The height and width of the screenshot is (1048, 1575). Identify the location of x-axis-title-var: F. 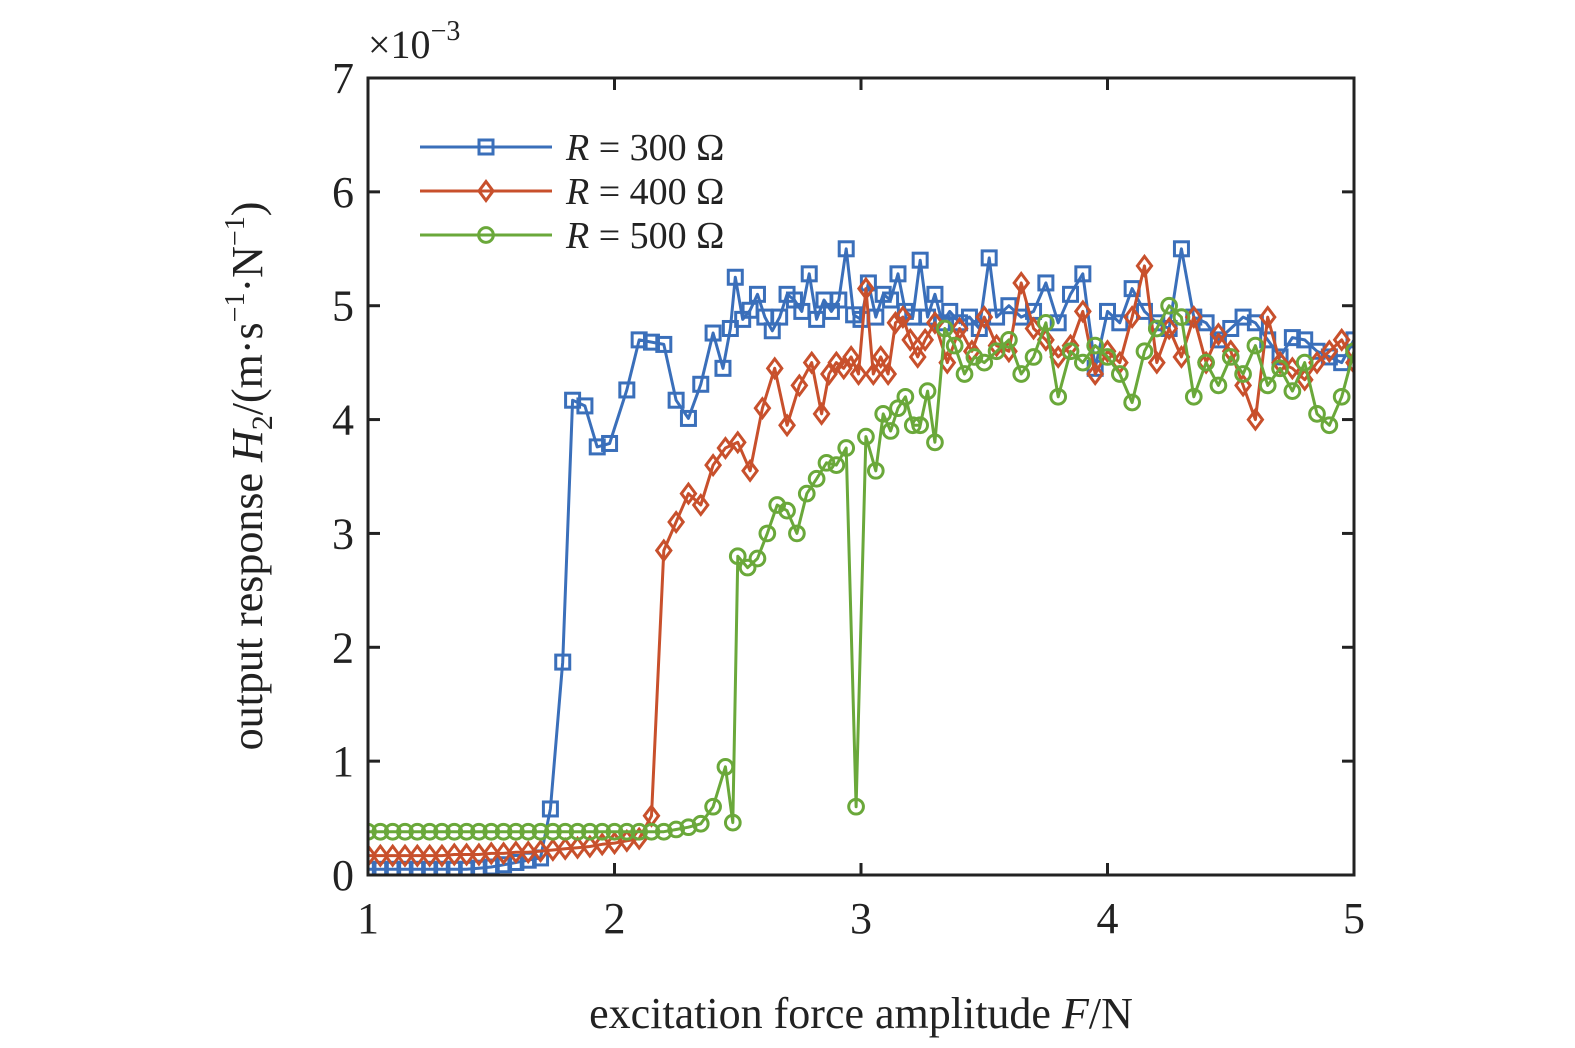
(1075, 1013).